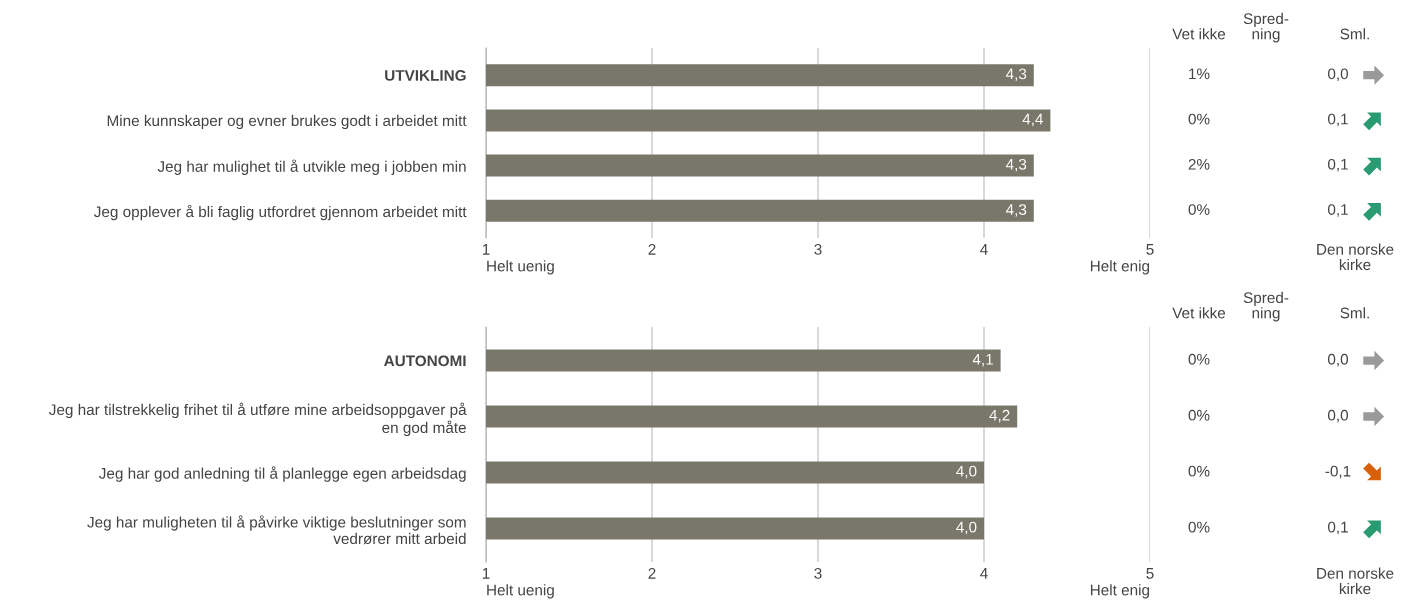 The height and width of the screenshot is (610, 1401). I want to click on y-tick-label: Jeg har muligheten til å påvirke viktige beslutninger som vedrører mitt arbeid, so click(276, 530).